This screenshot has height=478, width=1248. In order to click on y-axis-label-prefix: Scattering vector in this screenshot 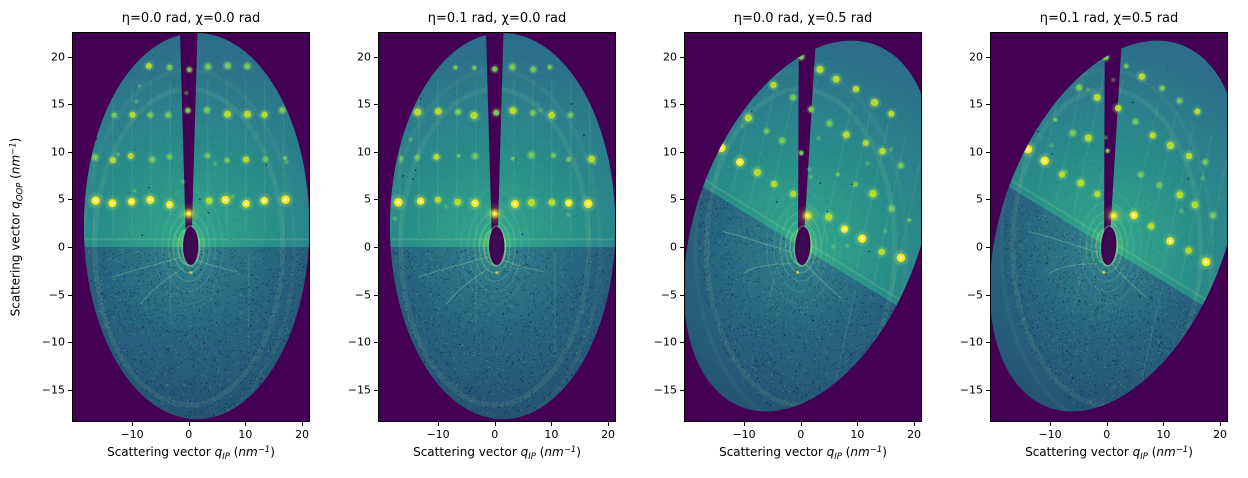, I will do `click(15, 262)`.